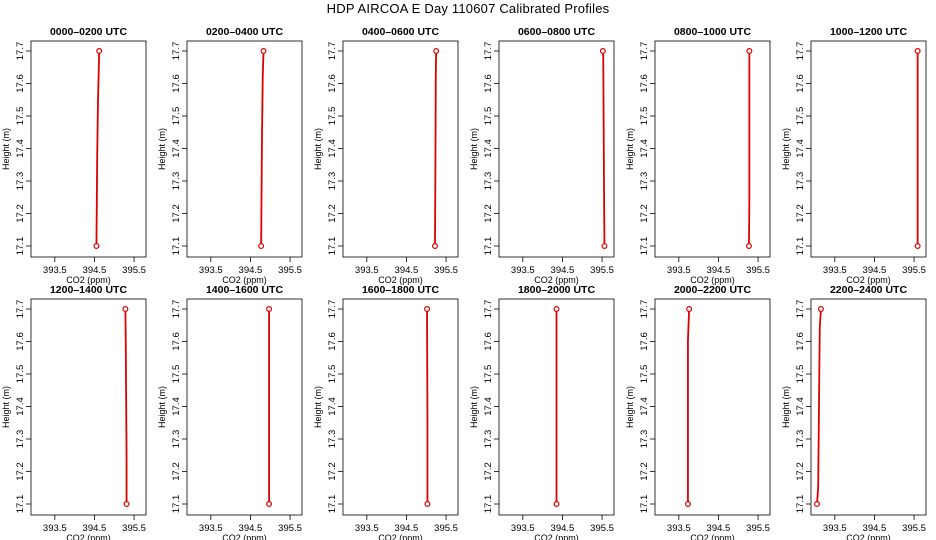 This screenshot has width=936, height=540. What do you see at coordinates (244, 32) in the screenshot?
I see `panel-title: 0200–0400 UTC` at bounding box center [244, 32].